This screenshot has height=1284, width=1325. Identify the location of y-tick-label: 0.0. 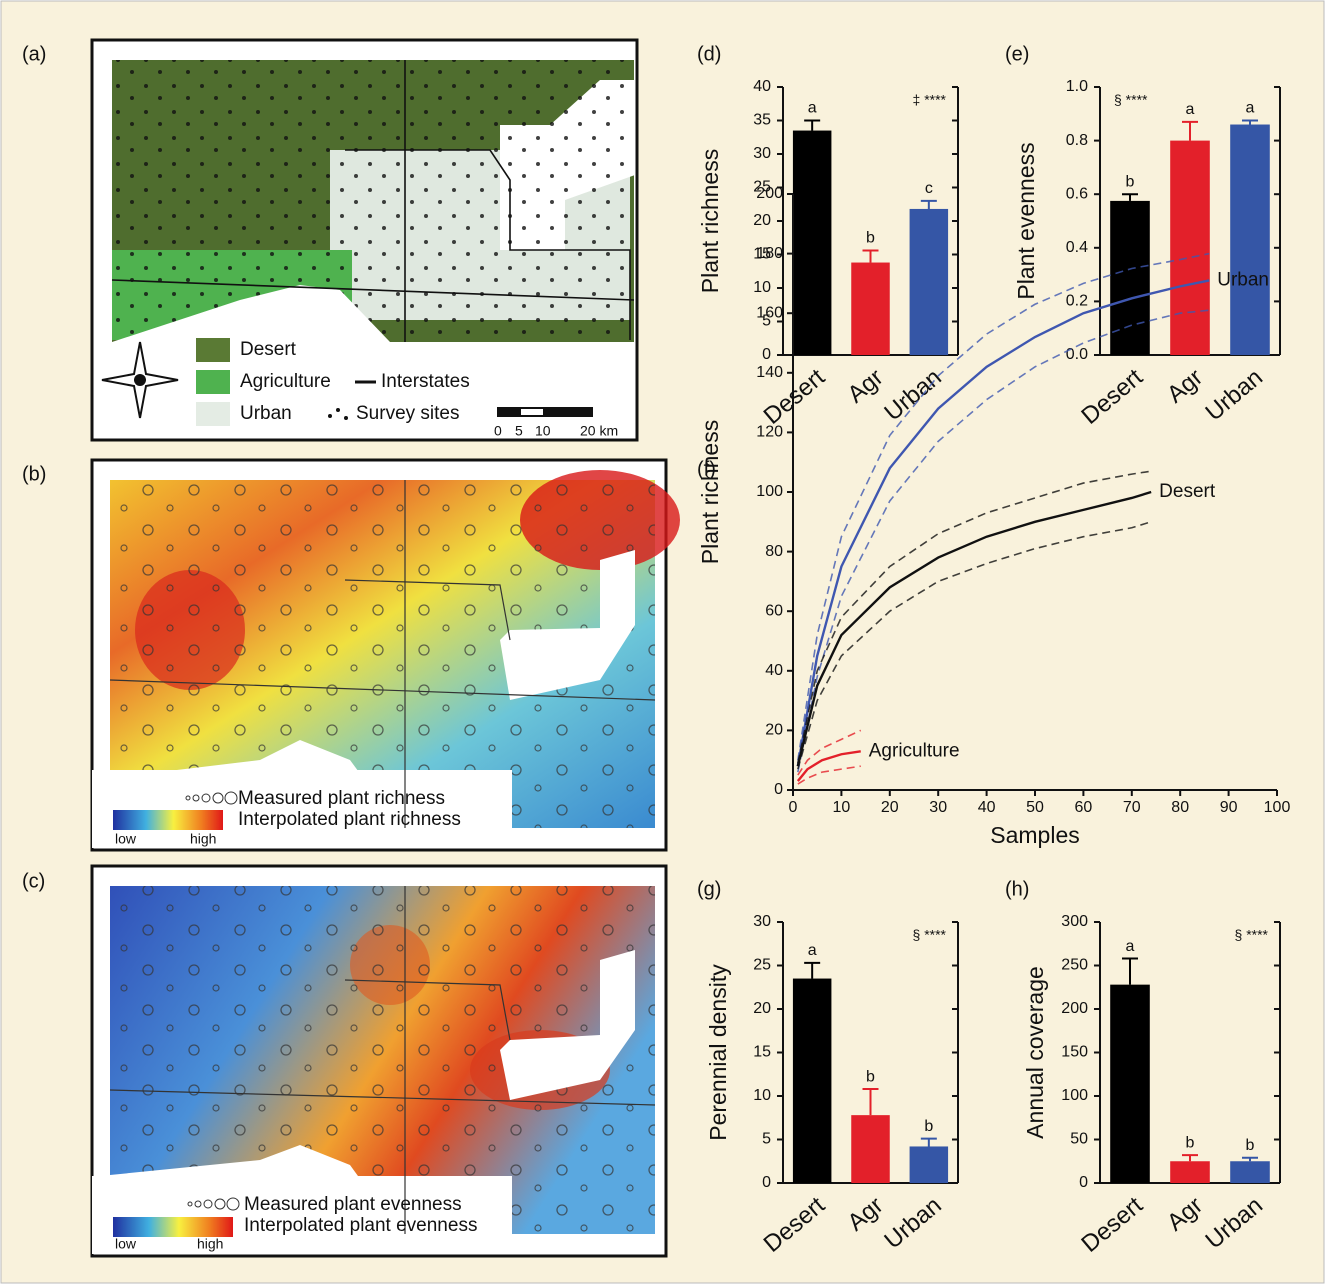
(1077, 354).